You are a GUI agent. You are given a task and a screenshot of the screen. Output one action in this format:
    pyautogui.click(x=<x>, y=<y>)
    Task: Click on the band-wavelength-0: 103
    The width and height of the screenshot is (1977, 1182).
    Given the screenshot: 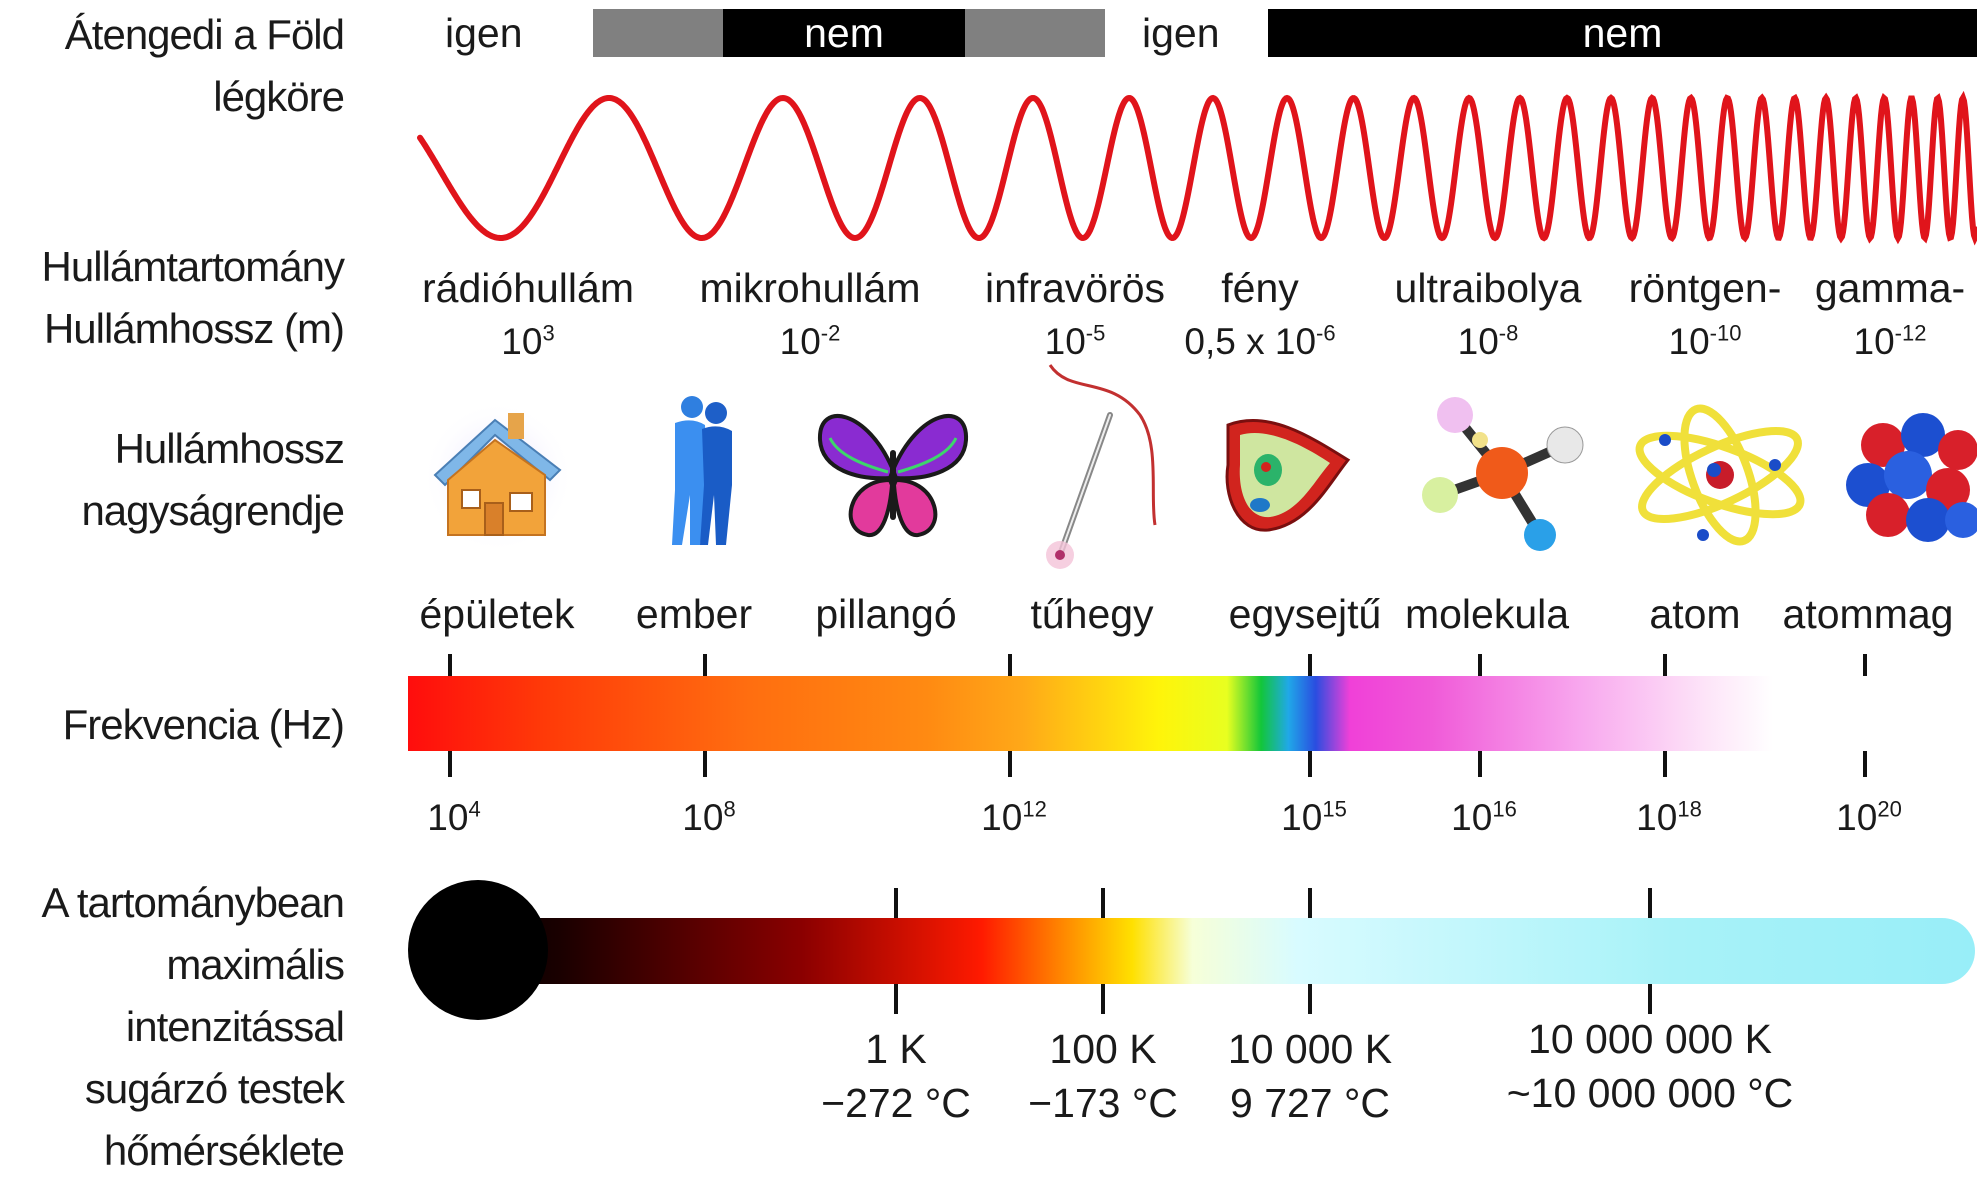 What is the action you would take?
    pyautogui.click(x=527, y=342)
    